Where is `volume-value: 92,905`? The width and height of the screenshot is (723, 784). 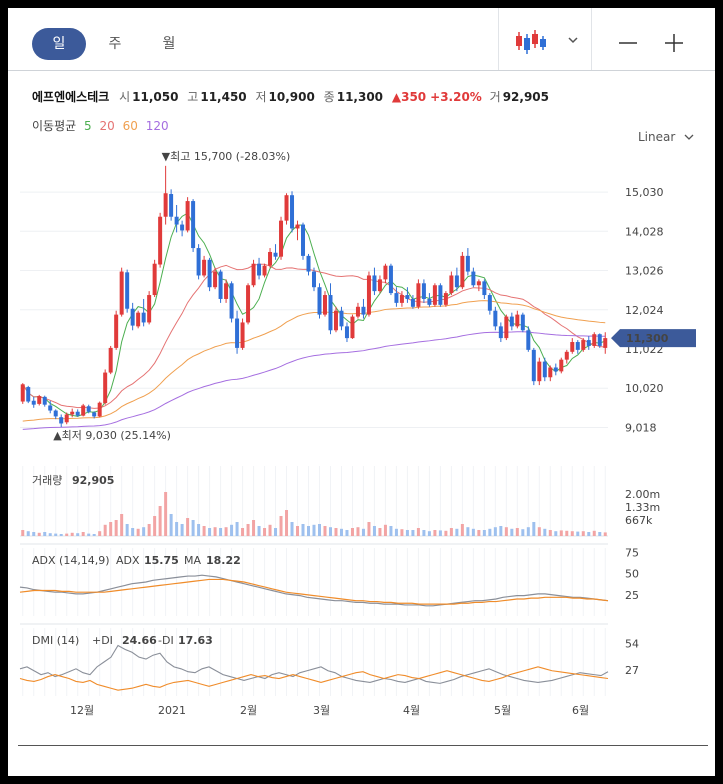
volume-value: 92,905 is located at coordinates (526, 97).